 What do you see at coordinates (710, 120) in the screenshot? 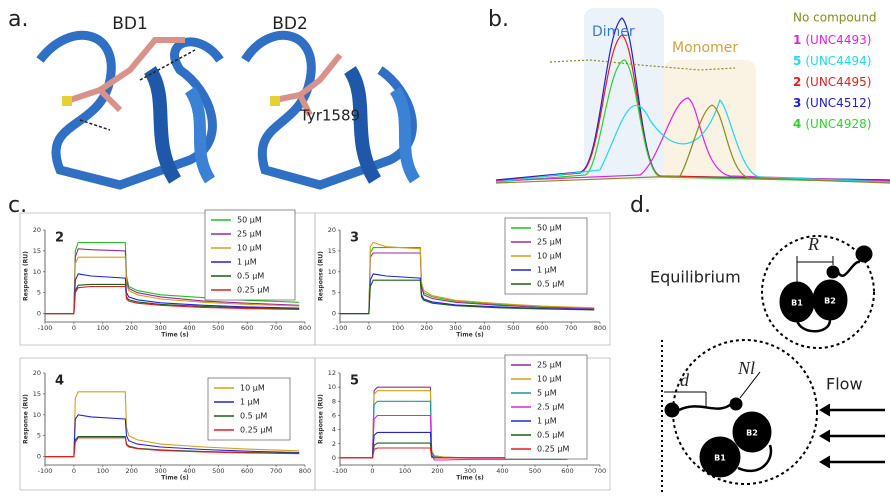
I see `monomer-region` at bounding box center [710, 120].